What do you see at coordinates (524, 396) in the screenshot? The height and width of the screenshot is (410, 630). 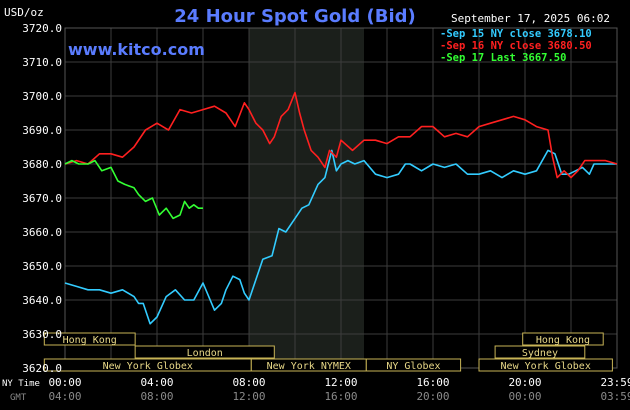 I see `x-tick-label-gmt: 00:00` at bounding box center [524, 396].